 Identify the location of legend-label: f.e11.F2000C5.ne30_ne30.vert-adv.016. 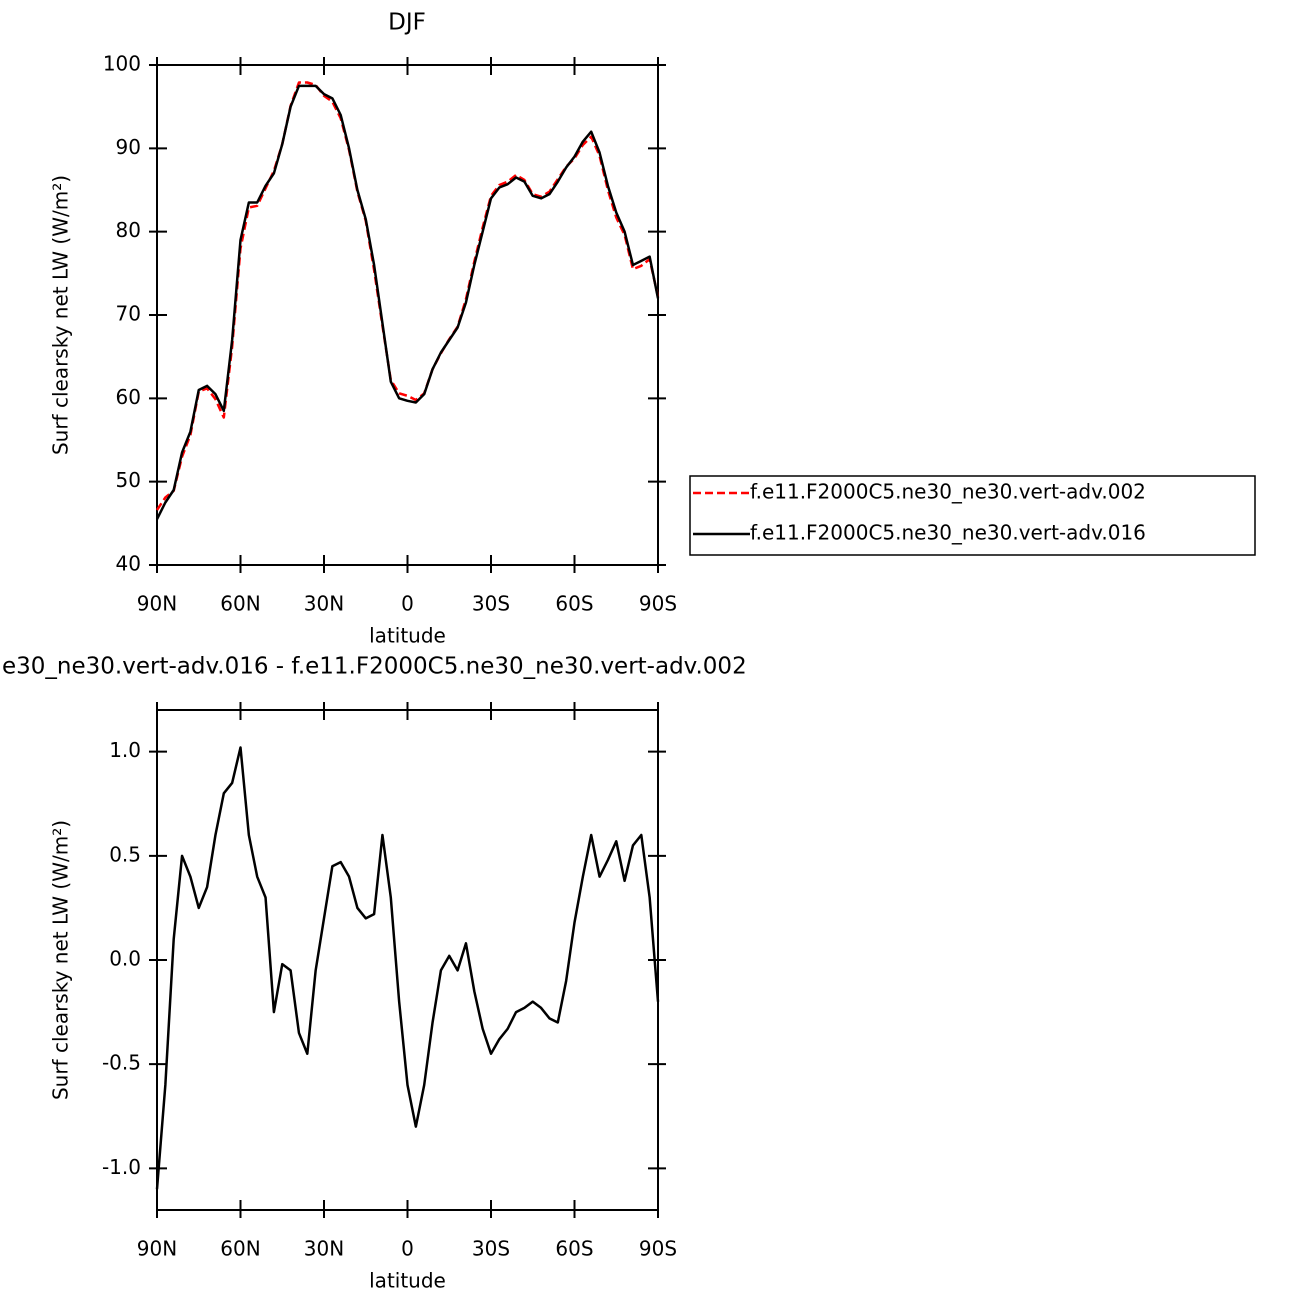
(948, 533).